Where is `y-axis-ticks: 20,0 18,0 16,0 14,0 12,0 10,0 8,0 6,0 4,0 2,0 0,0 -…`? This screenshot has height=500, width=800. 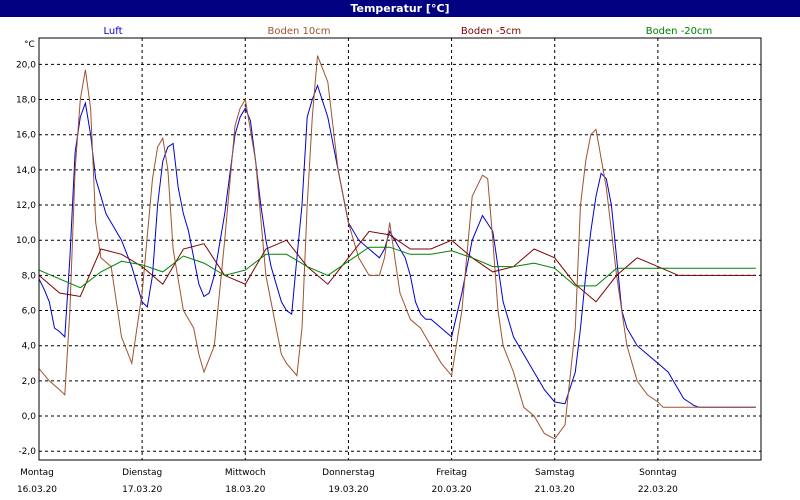 y-axis-ticks: 20,0 18,0 16,0 14,0 12,0 10,0 8,0 6,0 4,0 2,0 0,0 -… is located at coordinates (26, 258).